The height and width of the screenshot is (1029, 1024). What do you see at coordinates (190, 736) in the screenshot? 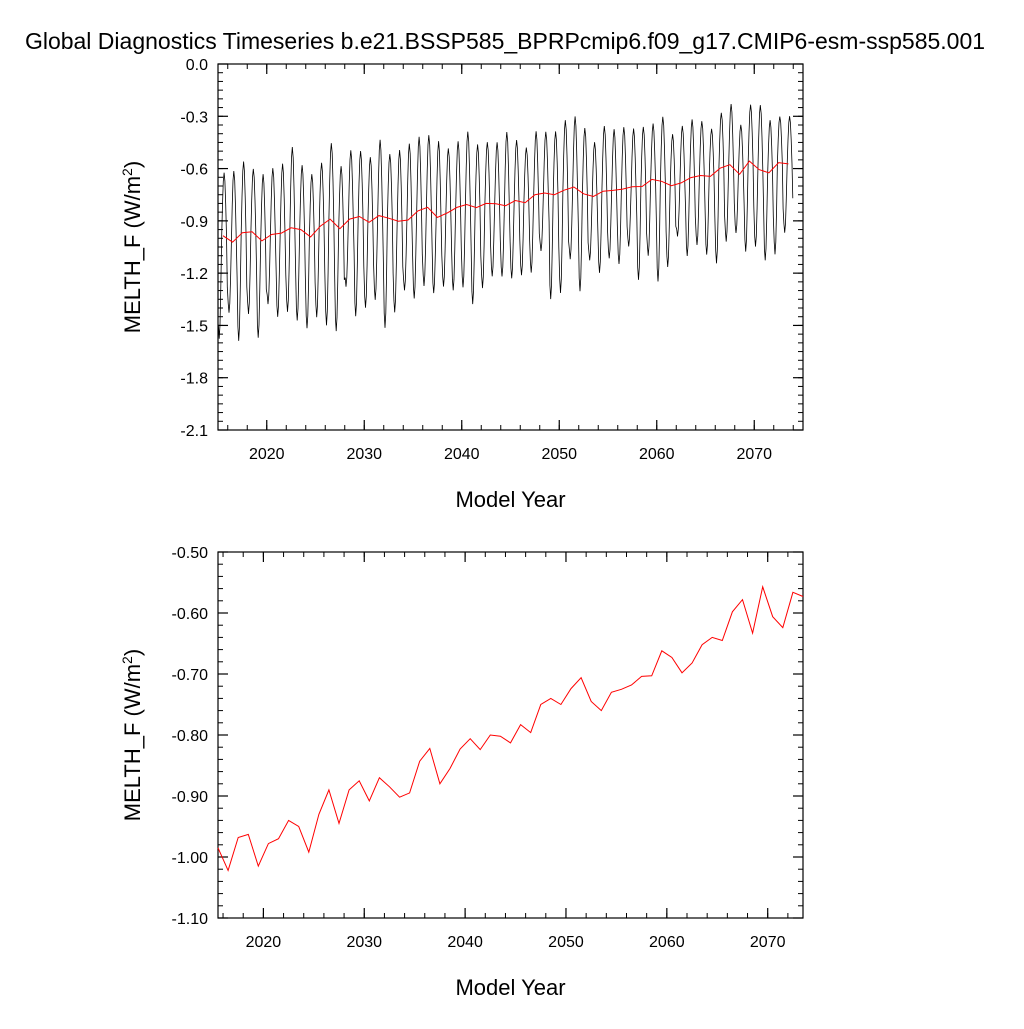
I see `y-tick-label: -0.80` at bounding box center [190, 736].